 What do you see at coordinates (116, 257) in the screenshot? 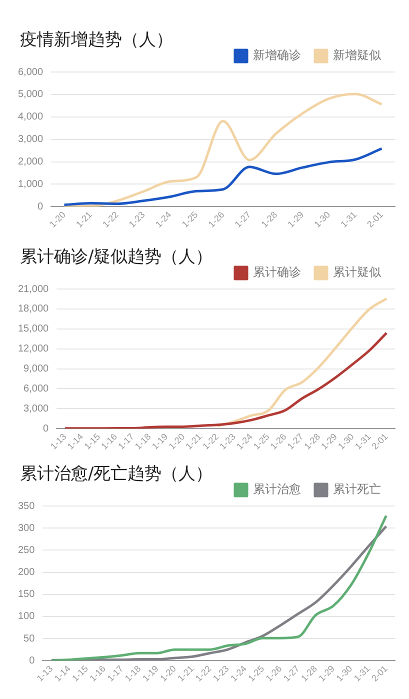
I see `chart-title: 累计确诊/疑似趋势（人）` at bounding box center [116, 257].